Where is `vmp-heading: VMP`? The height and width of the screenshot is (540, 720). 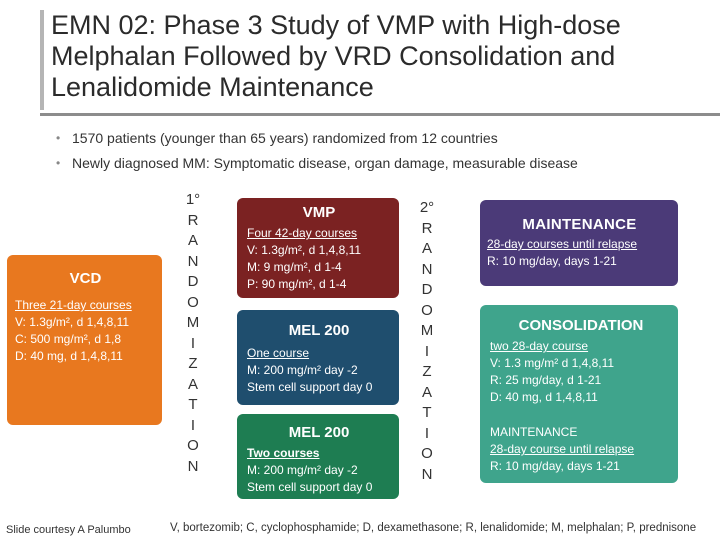 vmp-heading: VMP is located at coordinates (319, 212).